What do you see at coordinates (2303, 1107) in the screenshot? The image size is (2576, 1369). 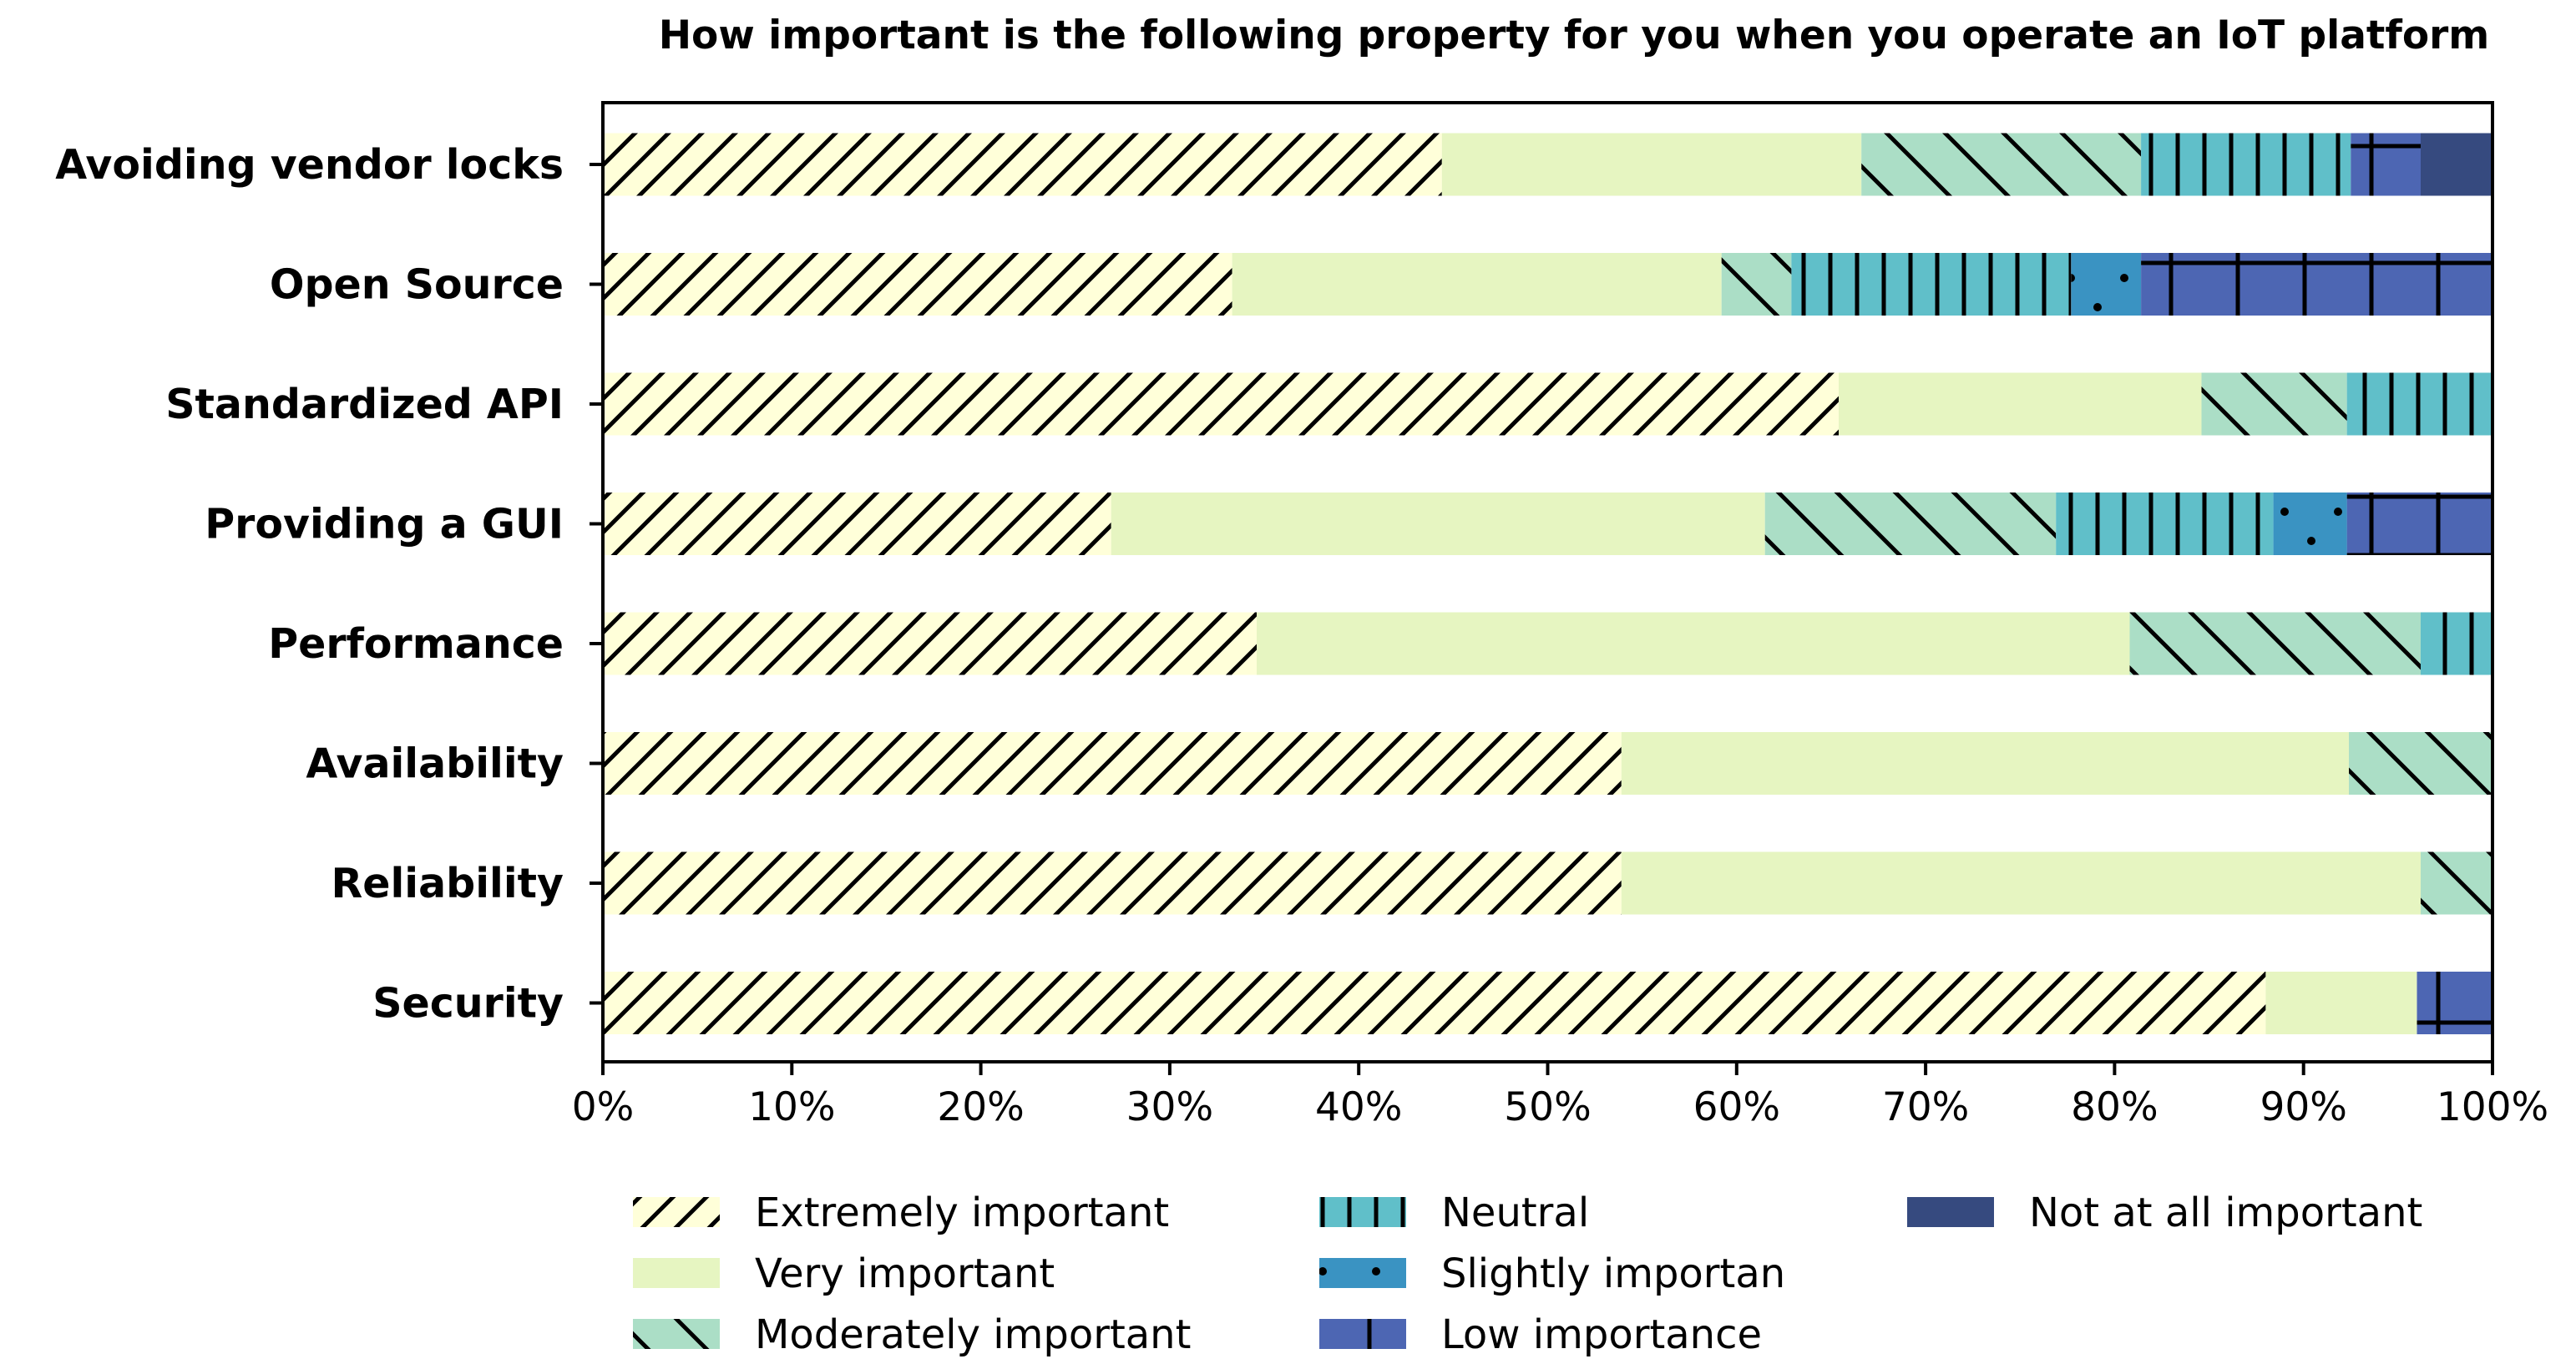 I see `x-tick-label: 90%` at bounding box center [2303, 1107].